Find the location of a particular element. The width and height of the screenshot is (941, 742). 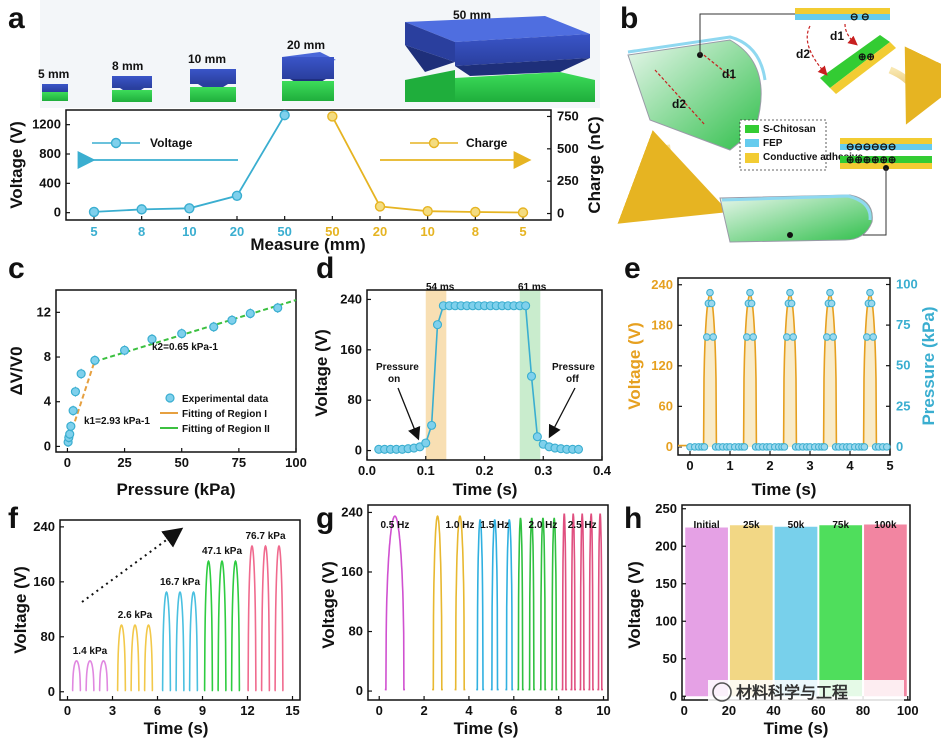

y-tick-label: 160 is located at coordinates (352, 571).